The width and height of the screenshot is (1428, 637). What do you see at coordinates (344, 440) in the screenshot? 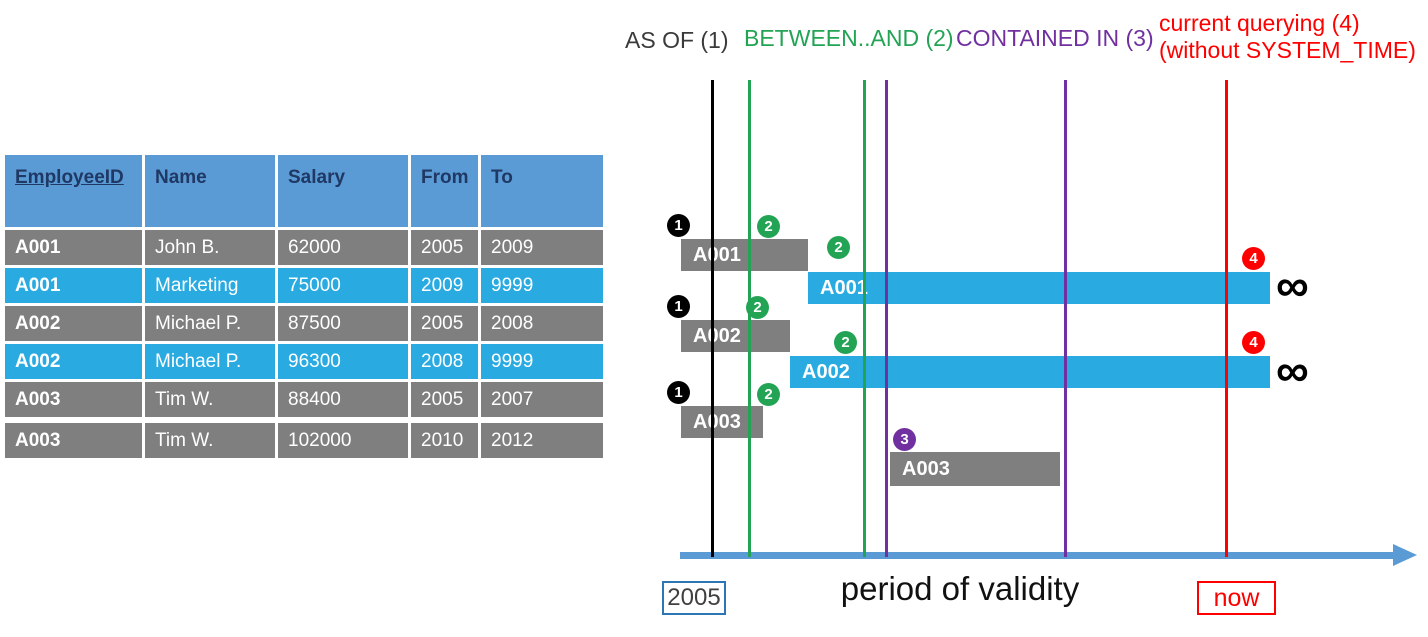
I see `cell-salary: 102000` at bounding box center [344, 440].